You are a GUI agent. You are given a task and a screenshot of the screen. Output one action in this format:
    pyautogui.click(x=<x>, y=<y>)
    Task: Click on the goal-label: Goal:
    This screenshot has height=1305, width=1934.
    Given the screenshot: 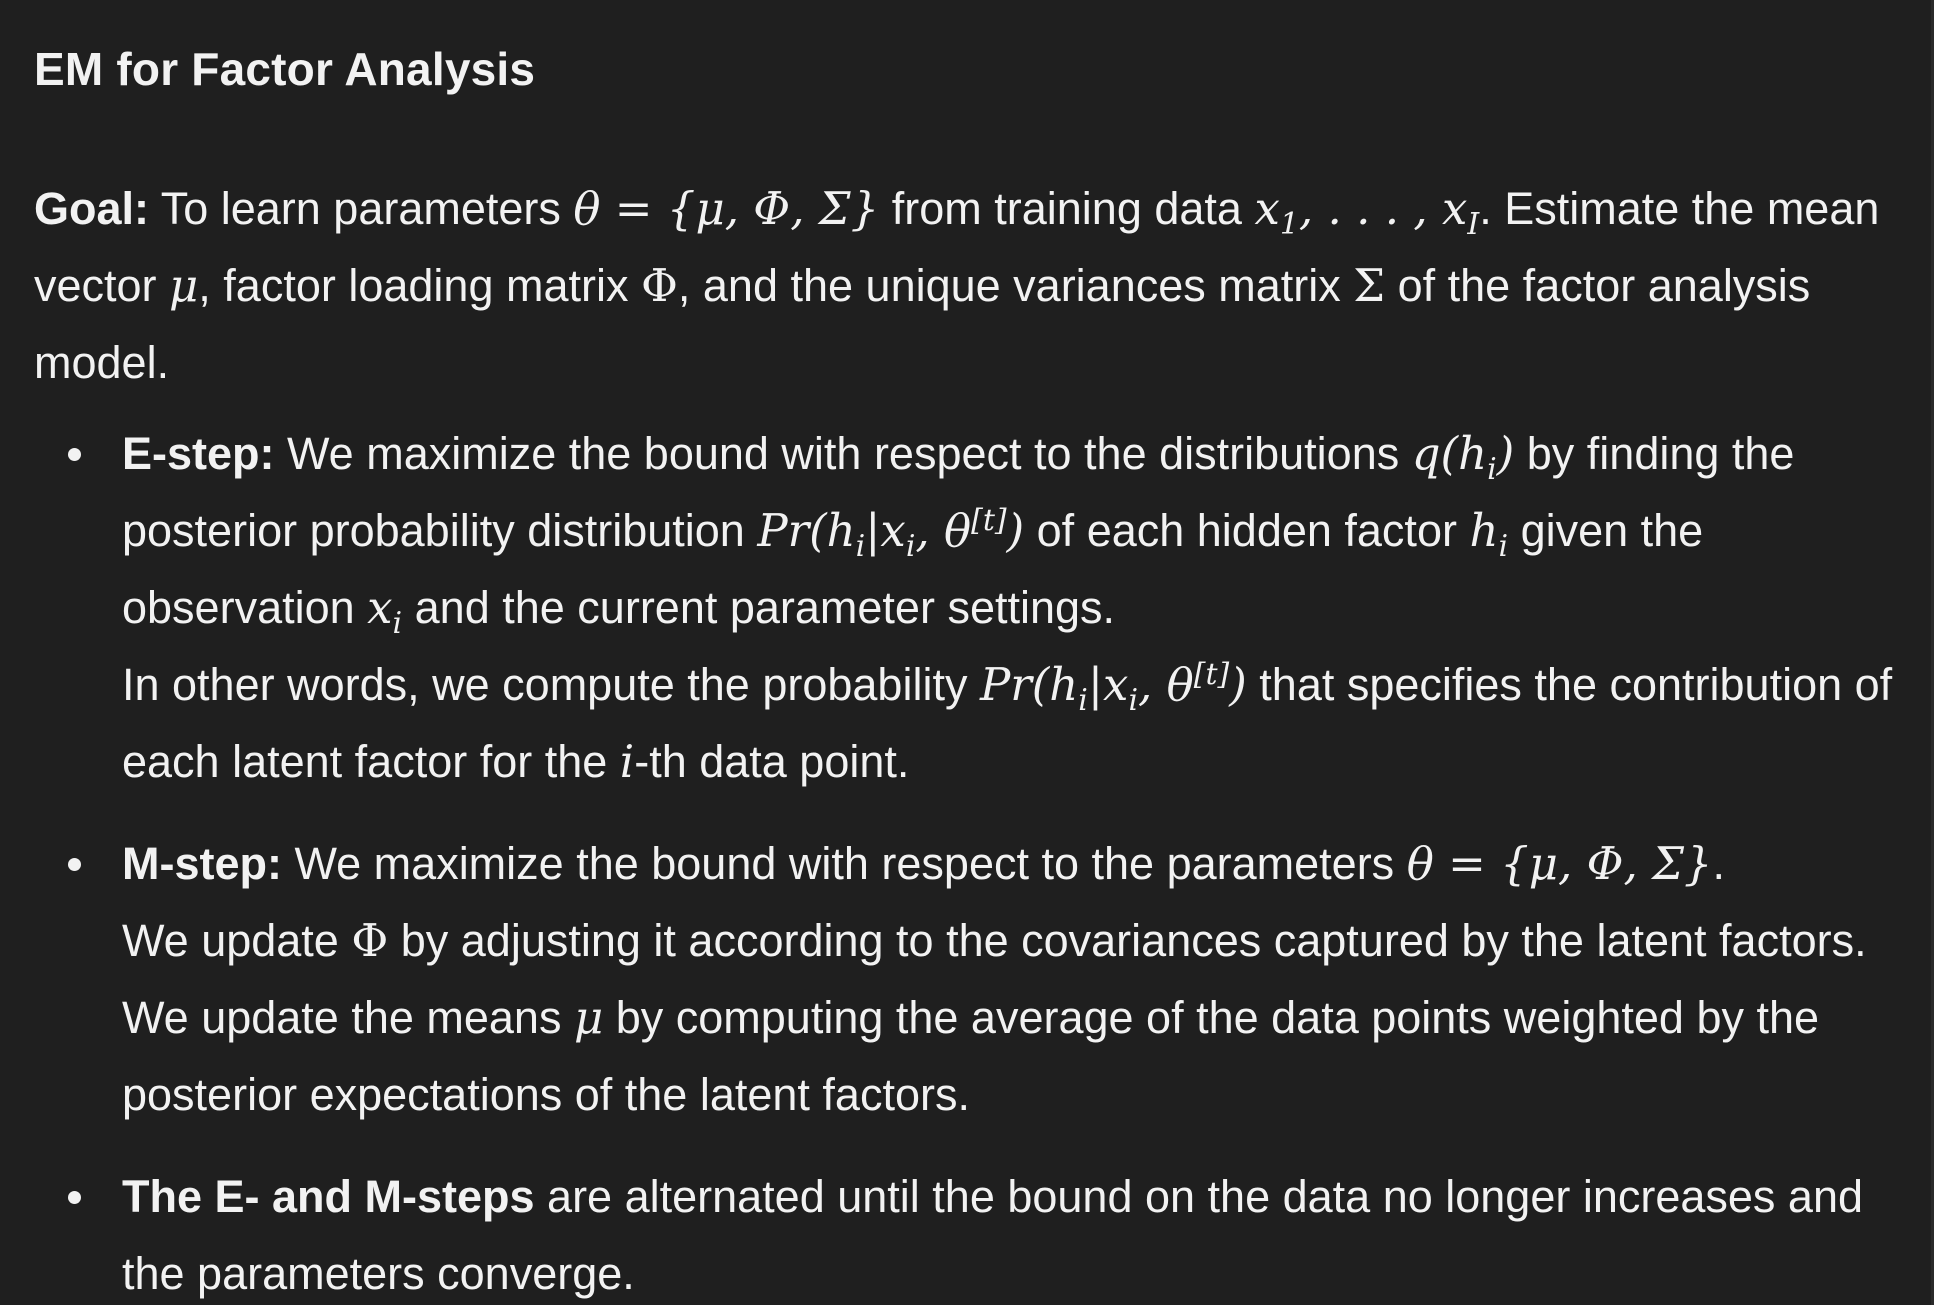 What is the action you would take?
    pyautogui.click(x=92, y=208)
    